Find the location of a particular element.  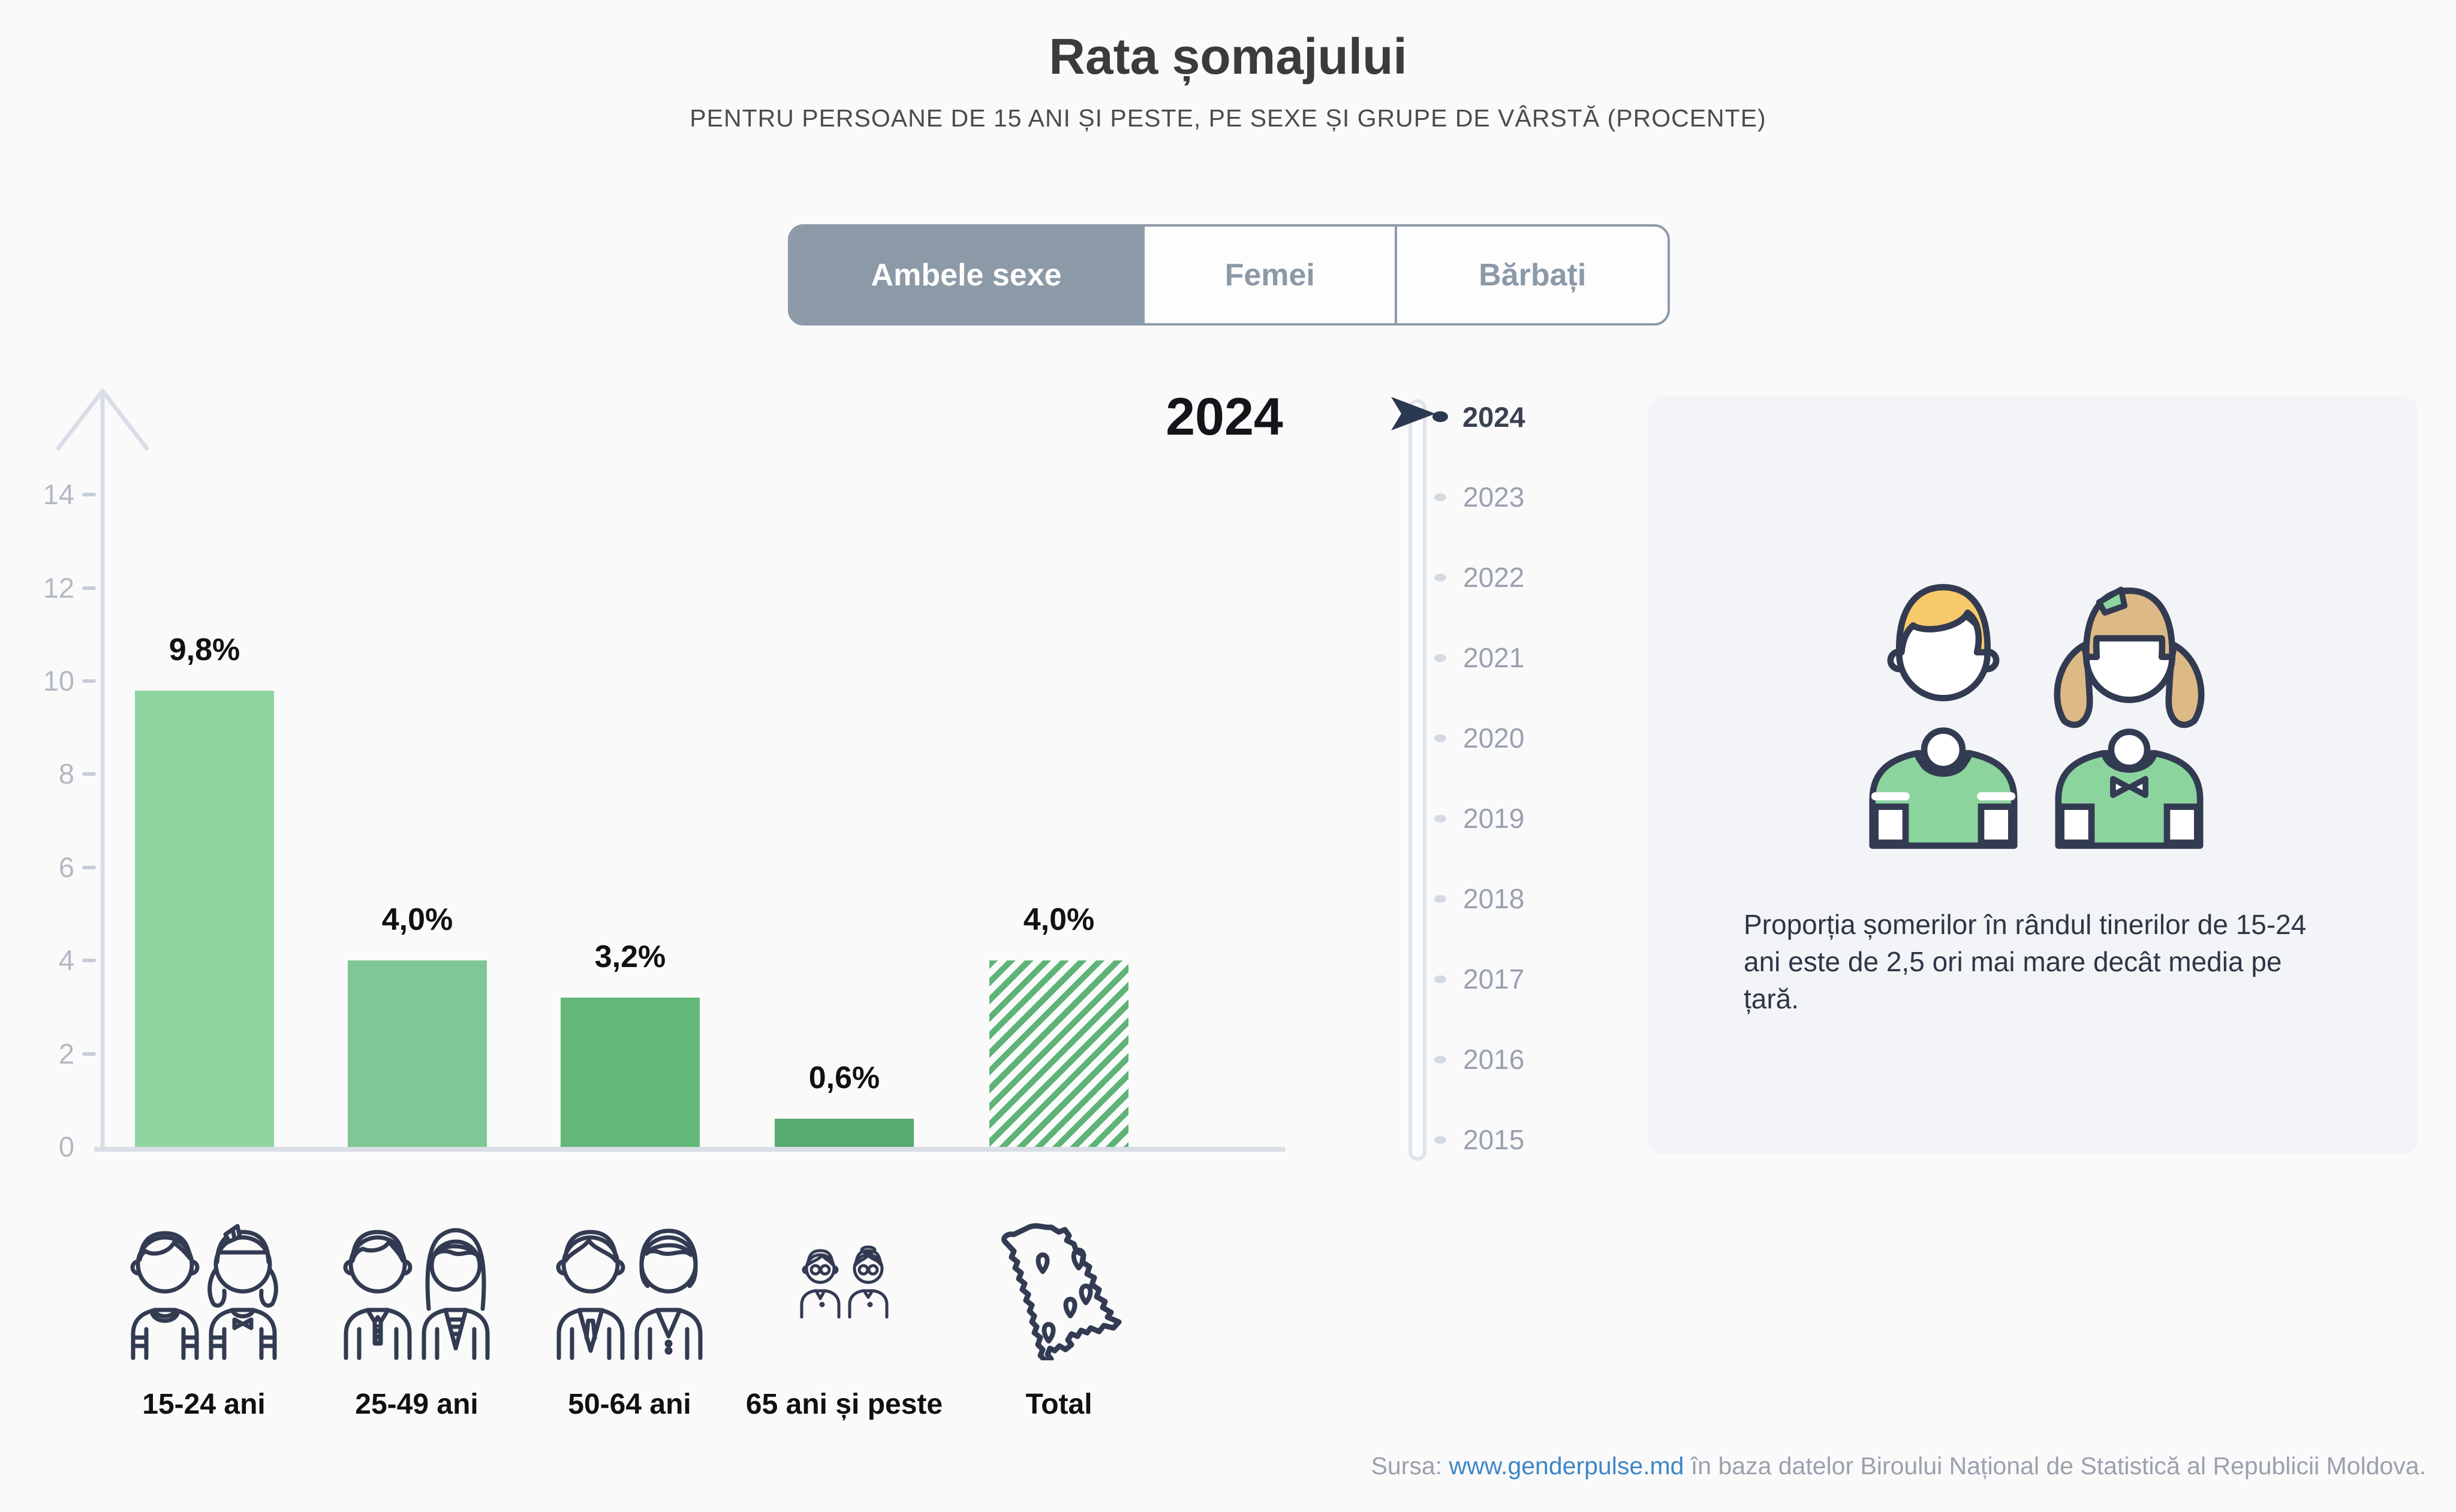

man-and-woman-icon is located at coordinates (417, 1294).